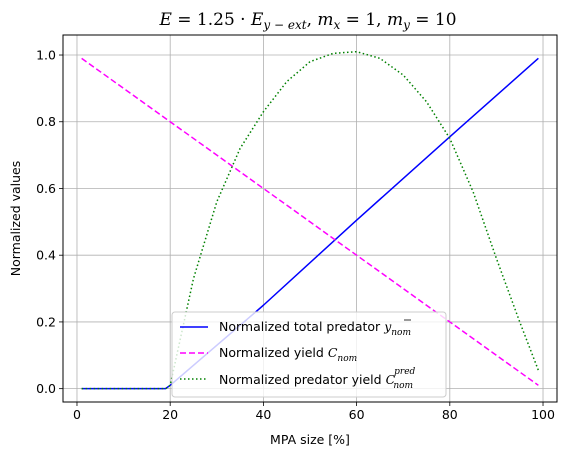  Describe the element at coordinates (381, 20) in the screenshot. I see `title-sep-2: ,` at that location.